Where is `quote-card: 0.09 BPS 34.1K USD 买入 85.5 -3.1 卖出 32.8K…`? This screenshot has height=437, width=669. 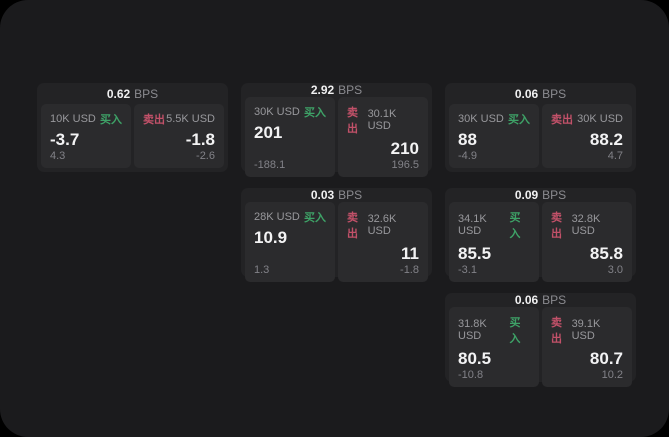
quote-card: 0.09 BPS 34.1K USD 买入 85.5 -3.1 卖出 32.8K… is located at coordinates (540, 235).